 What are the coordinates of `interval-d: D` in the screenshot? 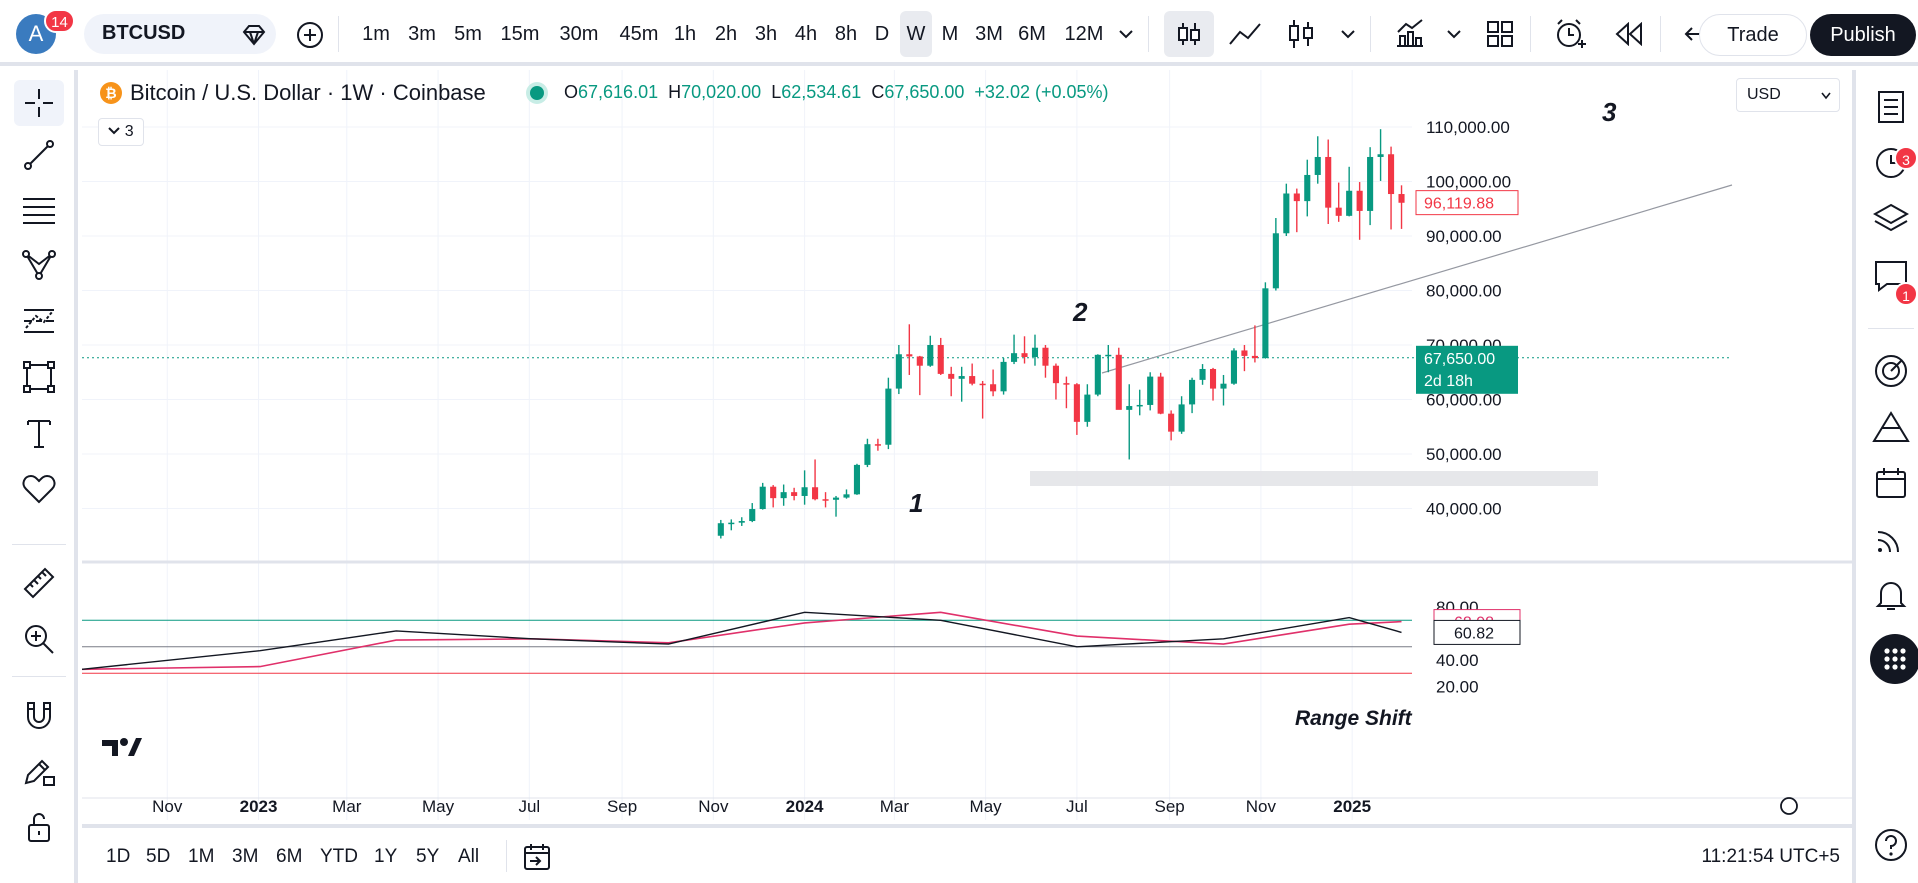 It's located at (882, 34).